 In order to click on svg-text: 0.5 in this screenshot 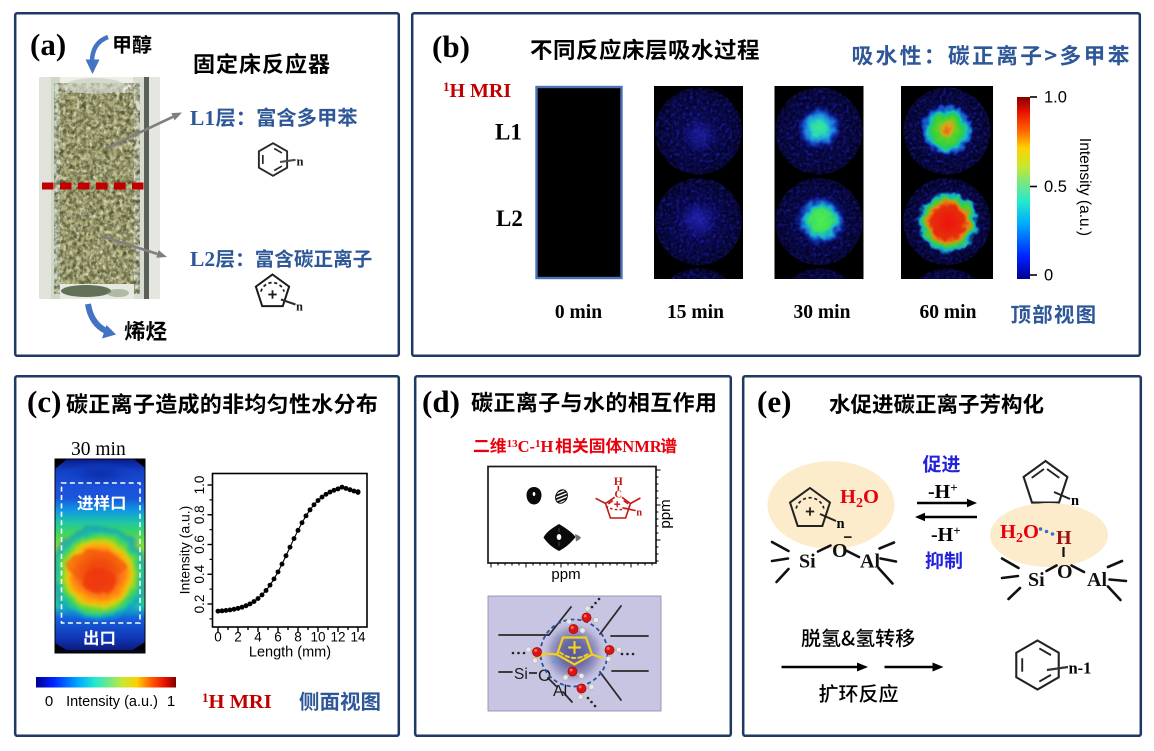, I will do `click(1055, 187)`.